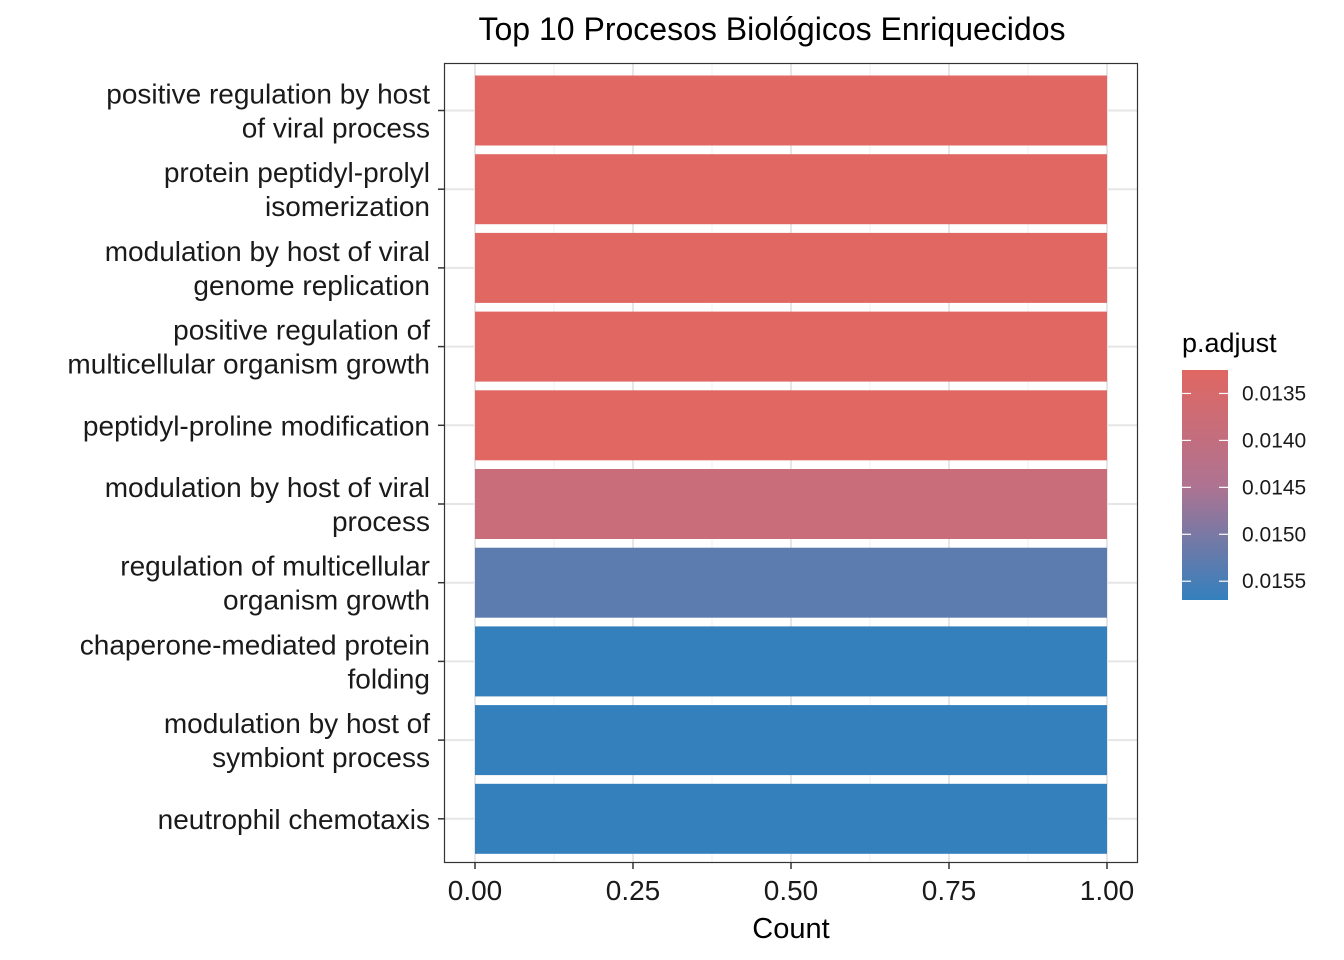 The height and width of the screenshot is (960, 1344). Describe the element at coordinates (275, 566) in the screenshot. I see `y-tick-label: regulation of multicellular` at that location.